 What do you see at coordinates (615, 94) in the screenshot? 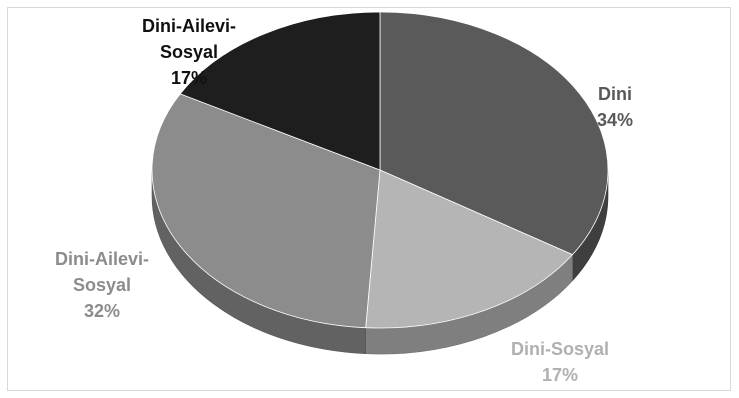
I see `slice-name: Dini` at bounding box center [615, 94].